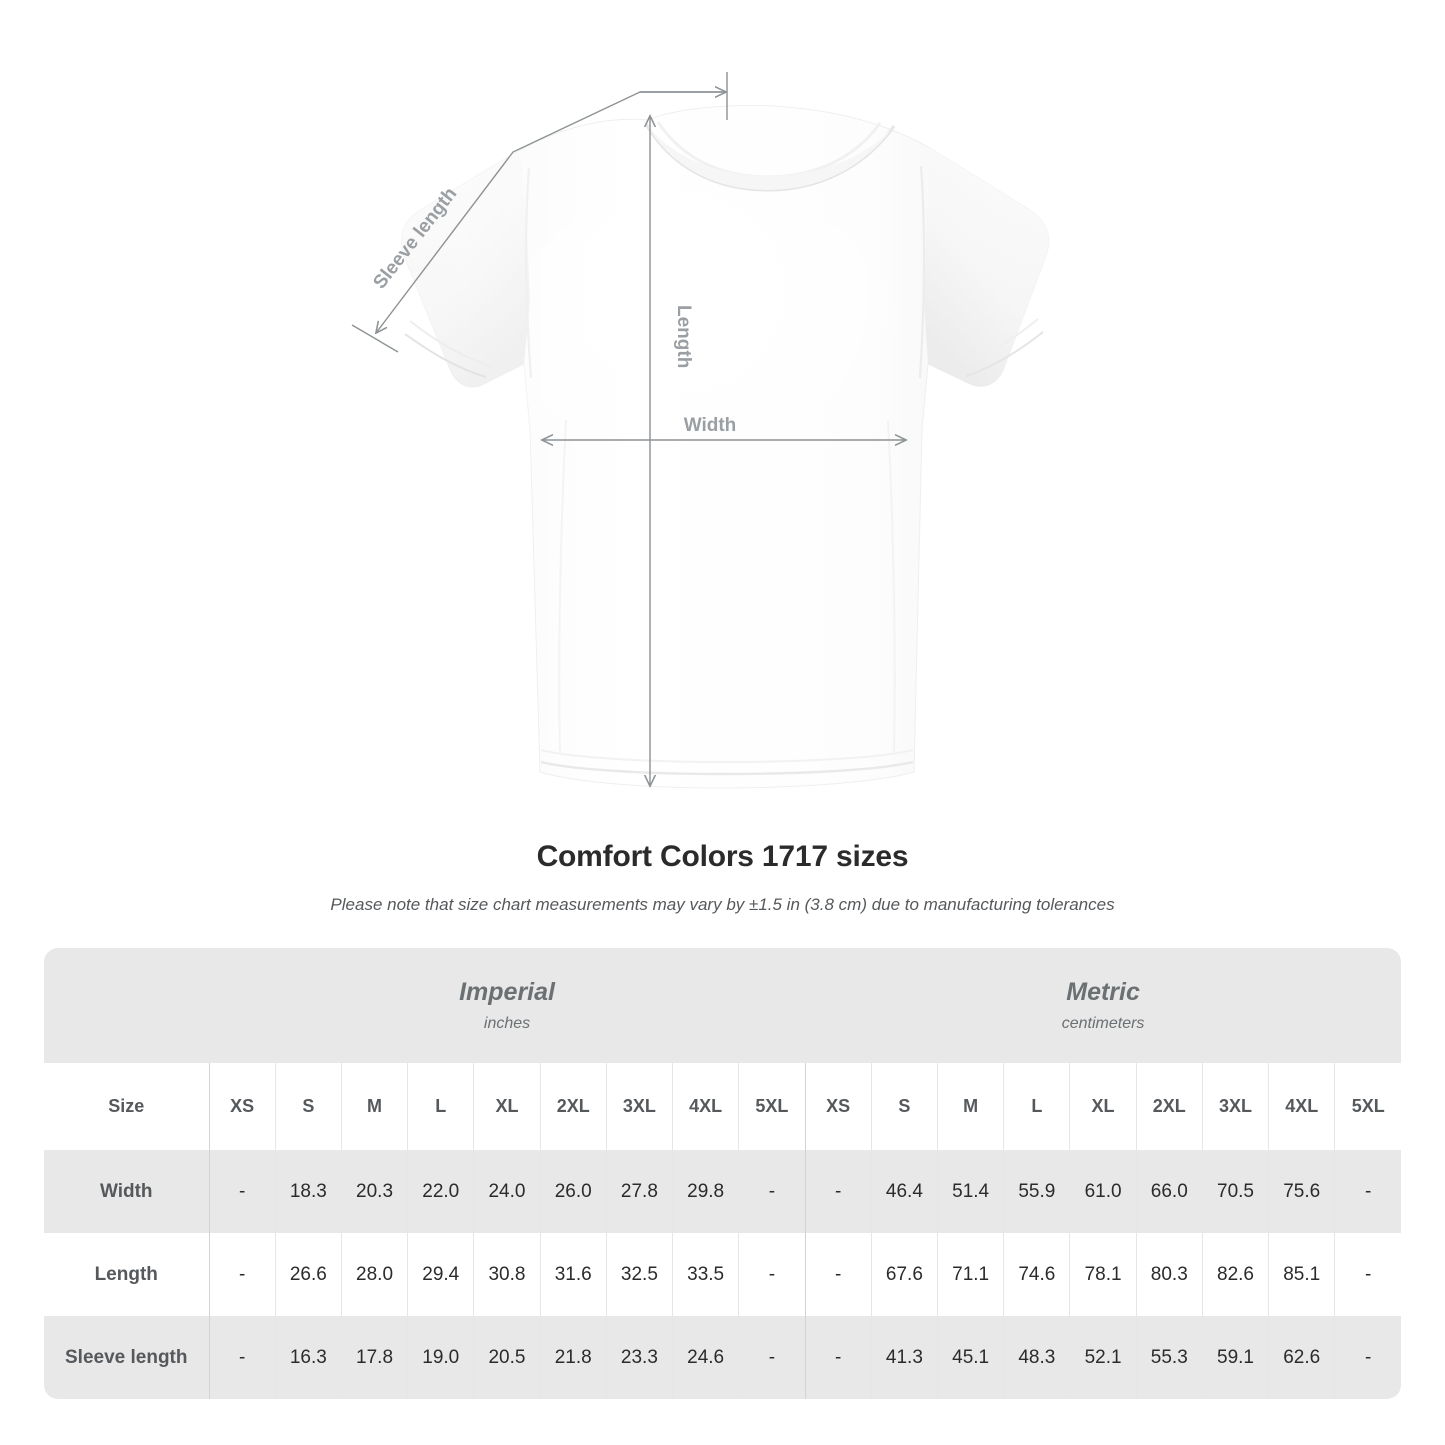  Describe the element at coordinates (727, 768) in the screenshot. I see `body-hem` at that location.